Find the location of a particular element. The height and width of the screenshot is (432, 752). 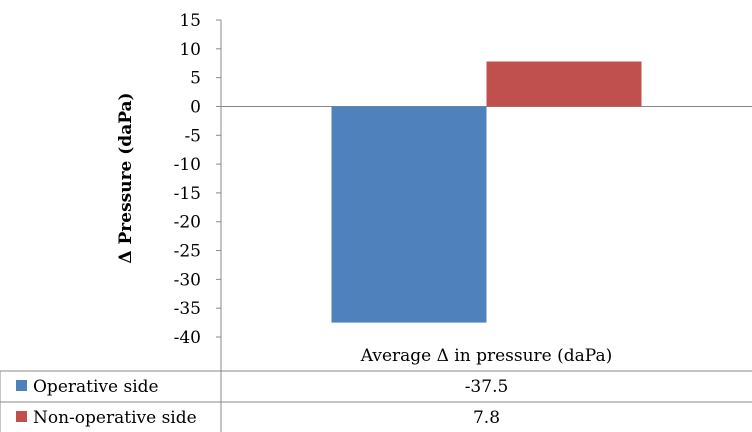

legend-label: Operative side is located at coordinates (96, 387).